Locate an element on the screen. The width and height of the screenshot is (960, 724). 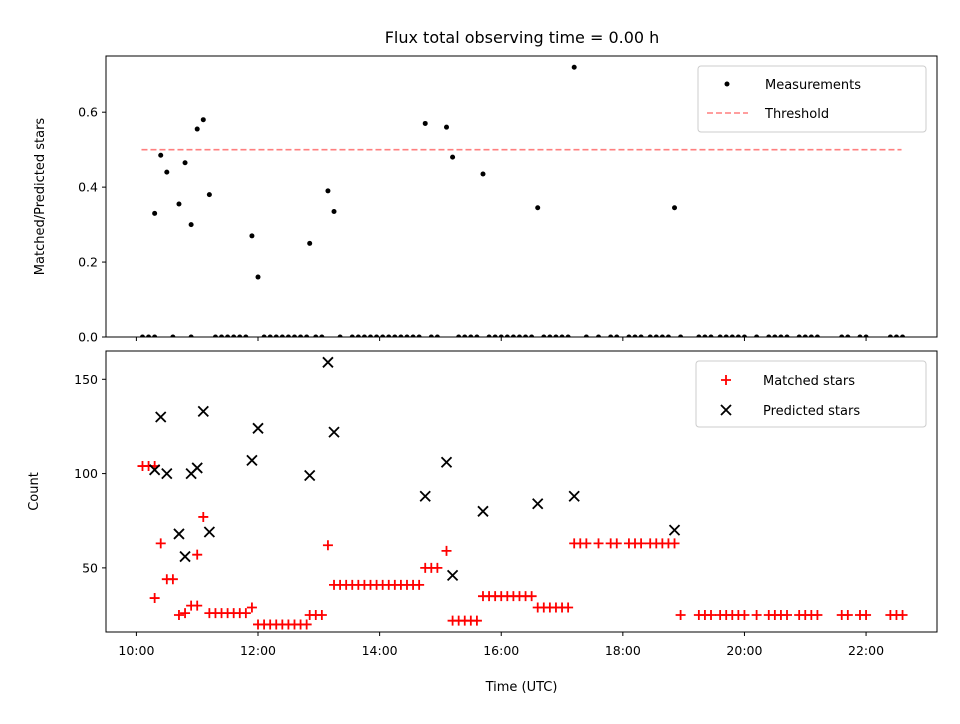
legend-label-threshold: Threshold is located at coordinates (796, 114).